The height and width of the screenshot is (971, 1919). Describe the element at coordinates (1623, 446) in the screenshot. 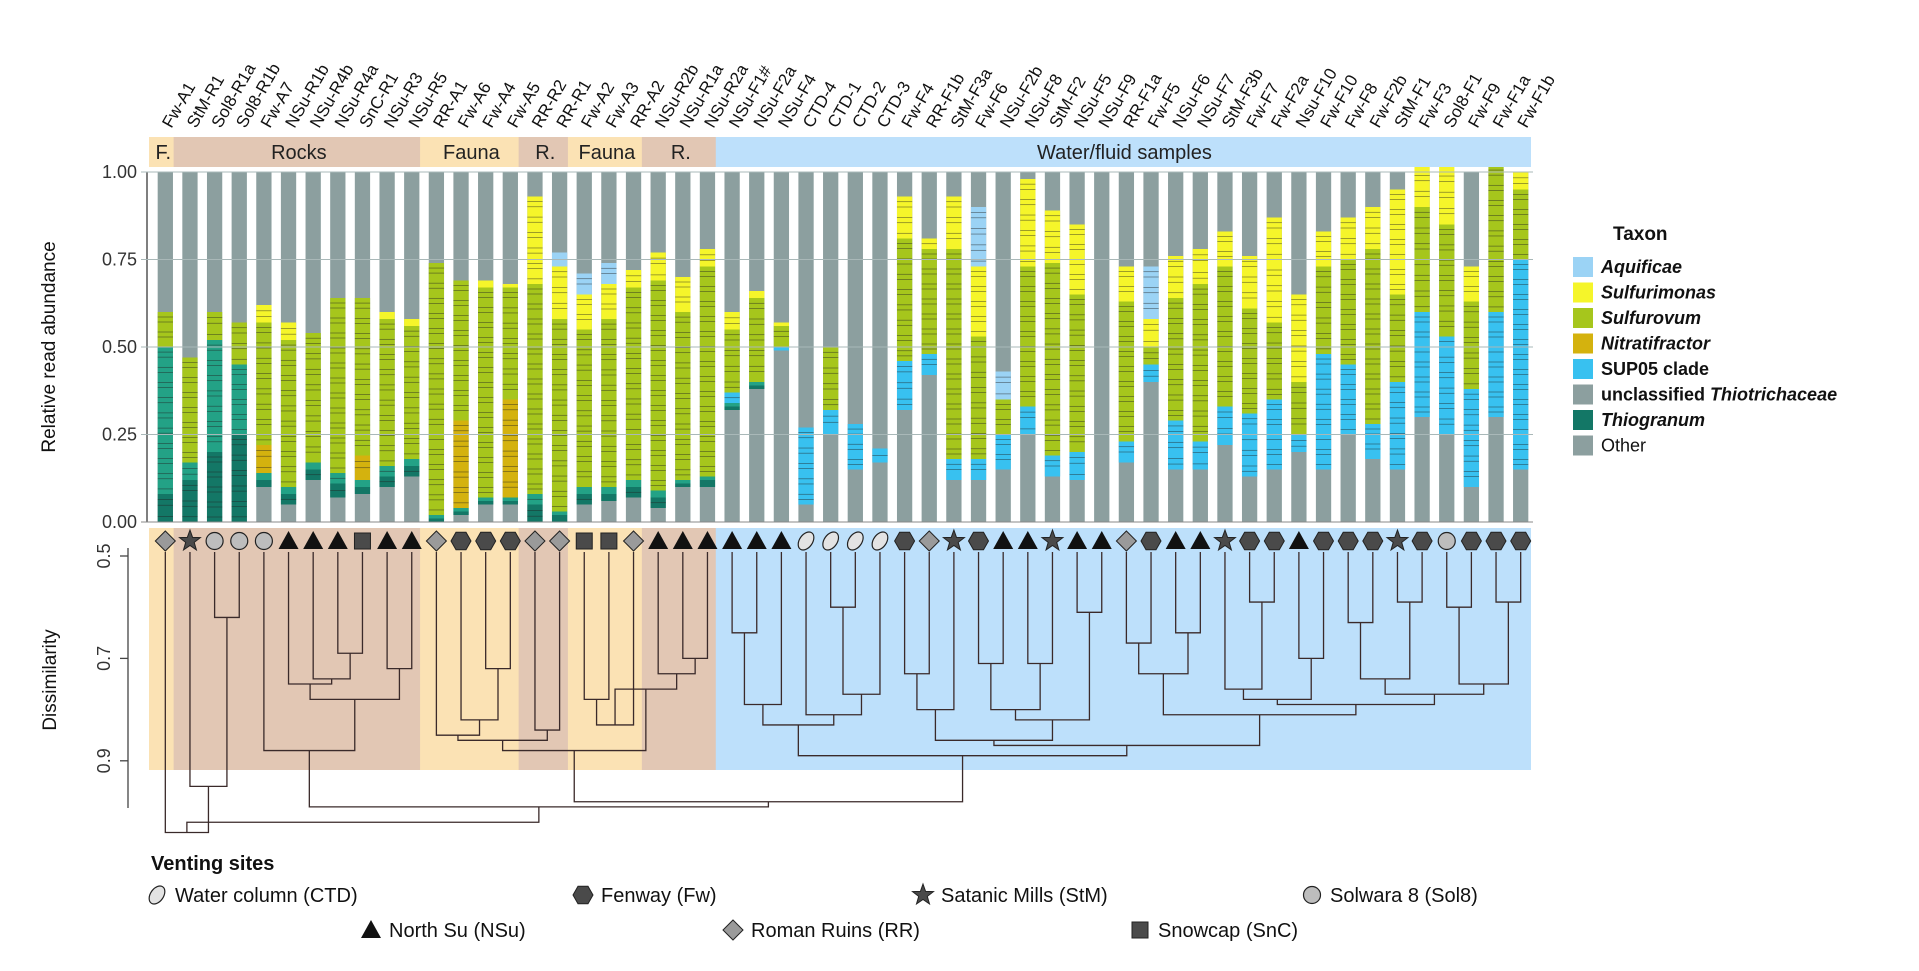

I see `legend-item-label: Other` at that location.